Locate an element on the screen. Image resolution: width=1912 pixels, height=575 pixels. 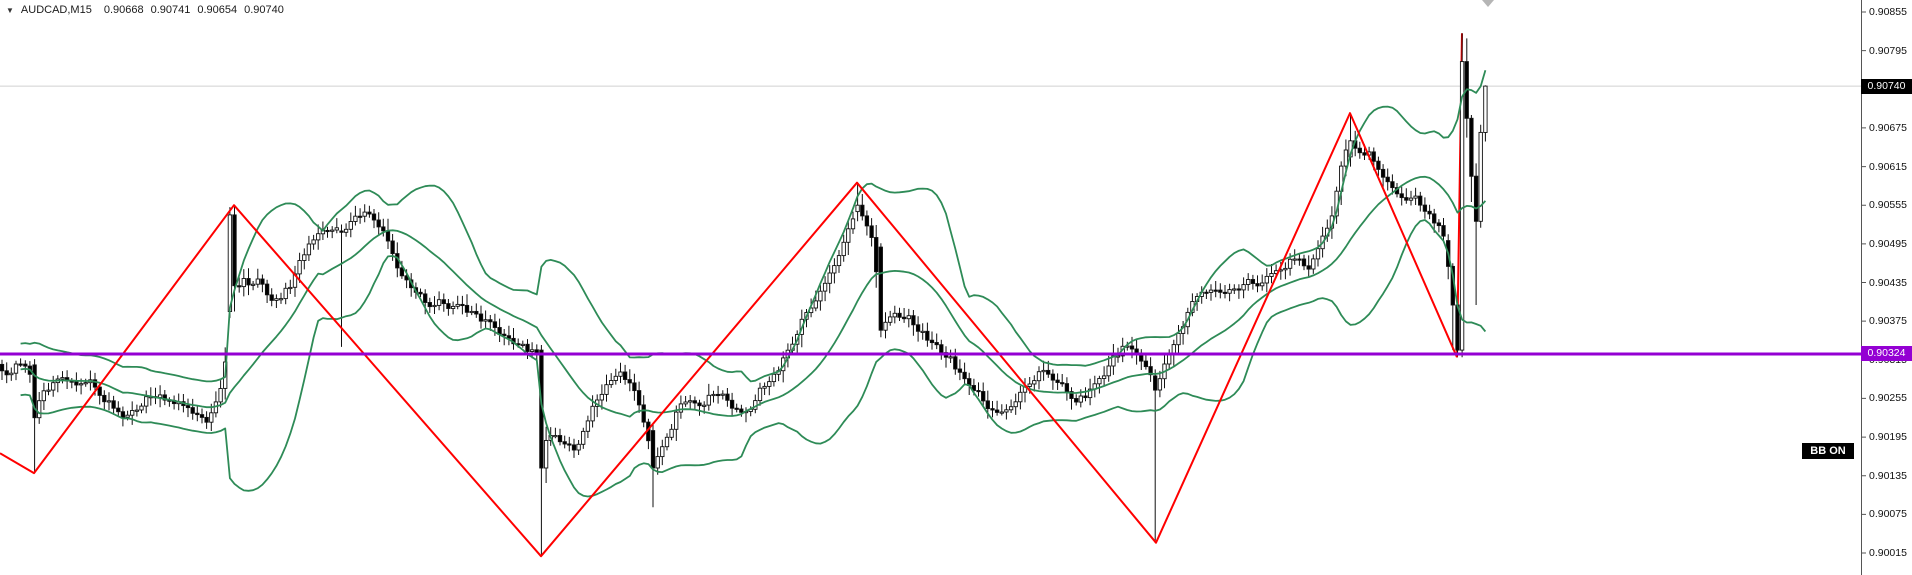
price-tick-label: 0.90795 is located at coordinates (1888, 50).